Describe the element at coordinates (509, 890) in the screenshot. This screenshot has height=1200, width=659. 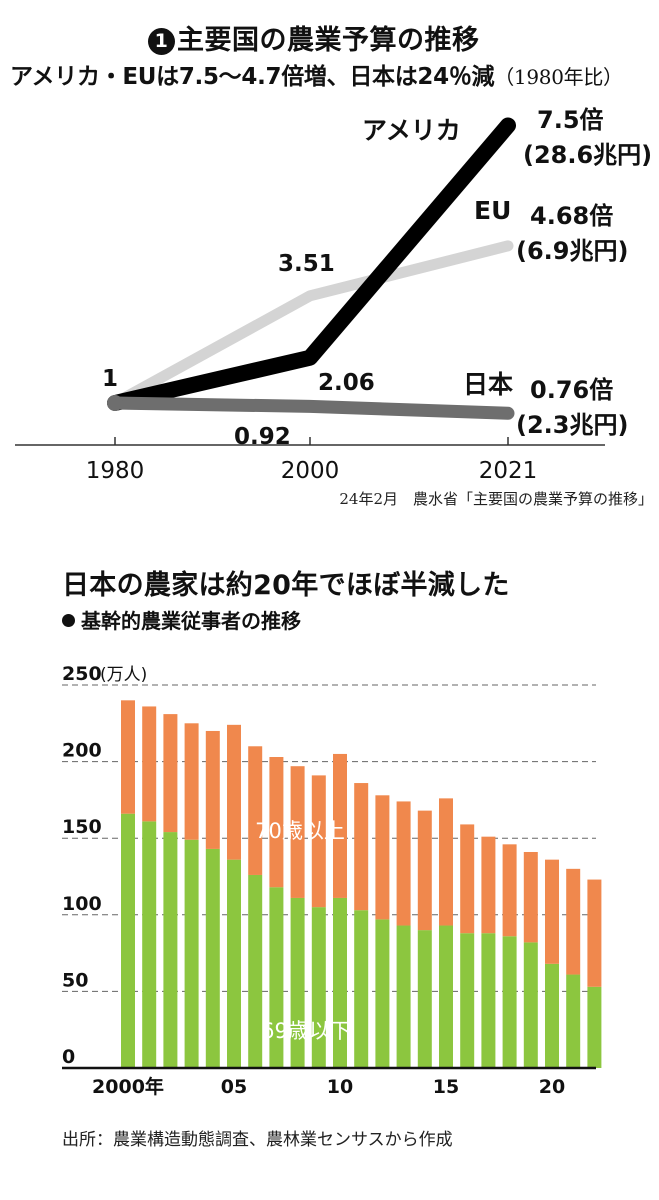
I see `bar-segment-70-plus-2018` at that location.